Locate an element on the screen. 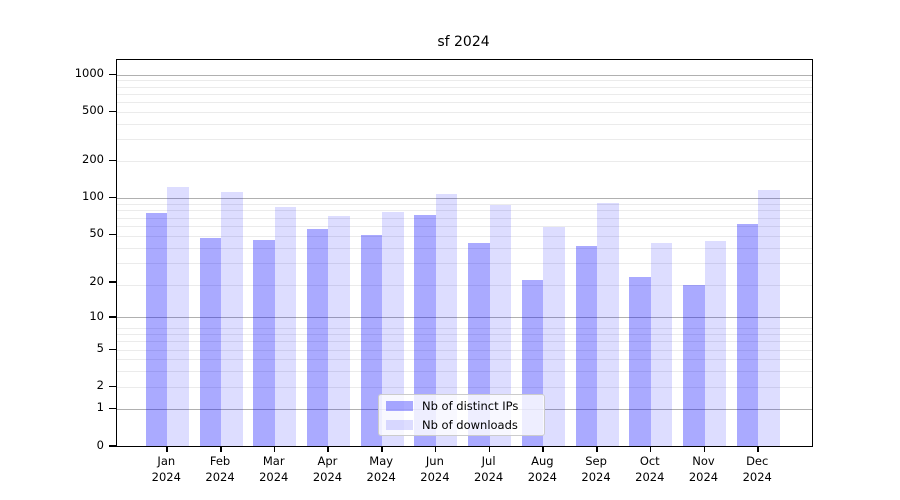 The height and width of the screenshot is (500, 900). x-tick-label: Mar 2024 is located at coordinates (274, 469).